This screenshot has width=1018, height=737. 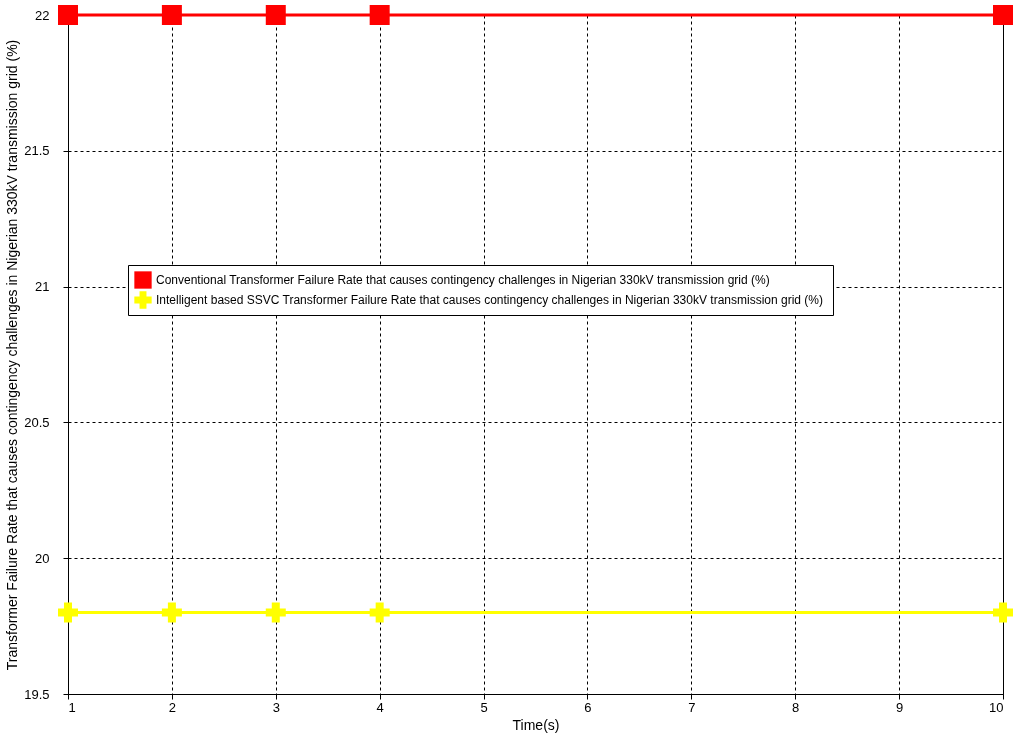 What do you see at coordinates (588, 707) in the screenshot?
I see `x-tick-label: 6` at bounding box center [588, 707].